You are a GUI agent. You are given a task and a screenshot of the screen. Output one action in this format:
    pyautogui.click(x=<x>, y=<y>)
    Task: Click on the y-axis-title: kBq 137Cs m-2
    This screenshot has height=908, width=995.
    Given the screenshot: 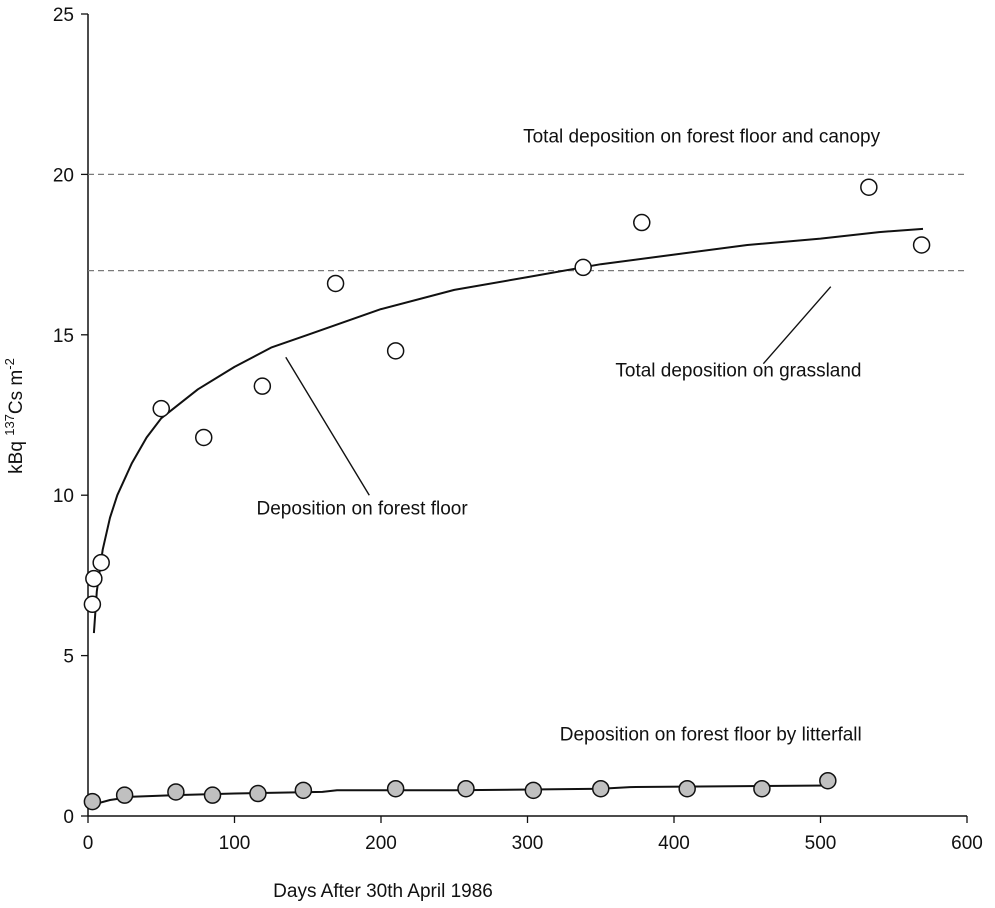 What is the action you would take?
    pyautogui.click(x=14, y=416)
    